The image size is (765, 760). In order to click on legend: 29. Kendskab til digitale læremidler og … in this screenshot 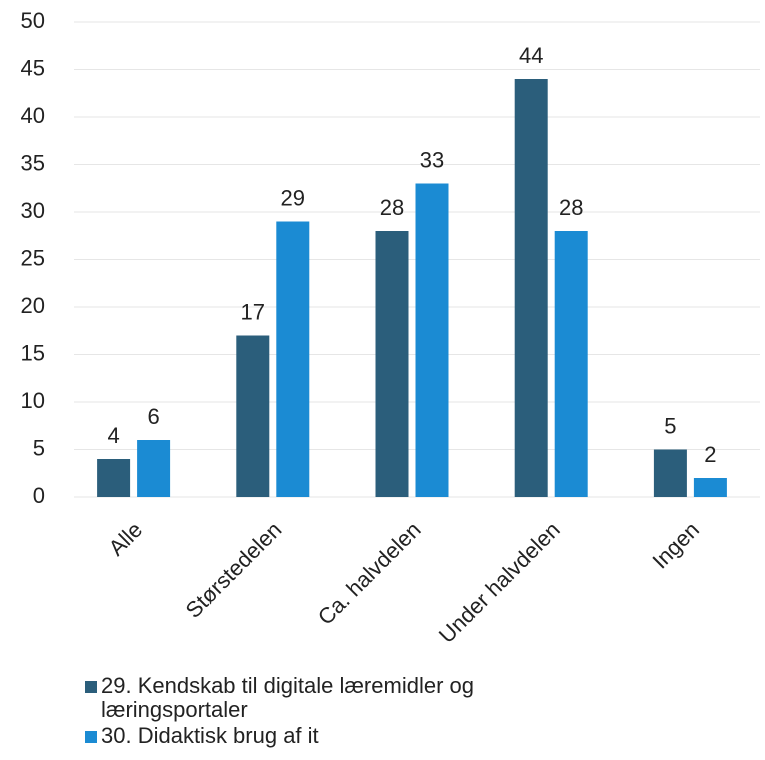, I will do `click(335, 712)`.